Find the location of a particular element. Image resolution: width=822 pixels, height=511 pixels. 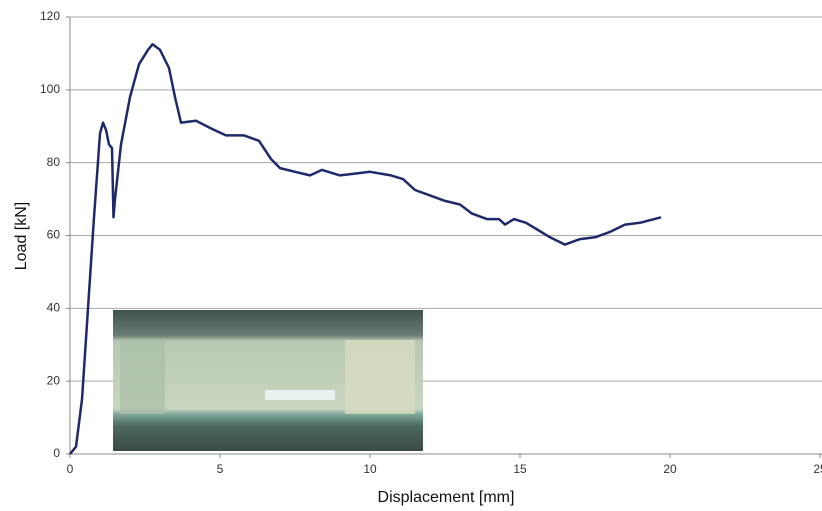

y-tick-label: 80 is located at coordinates (54, 162).